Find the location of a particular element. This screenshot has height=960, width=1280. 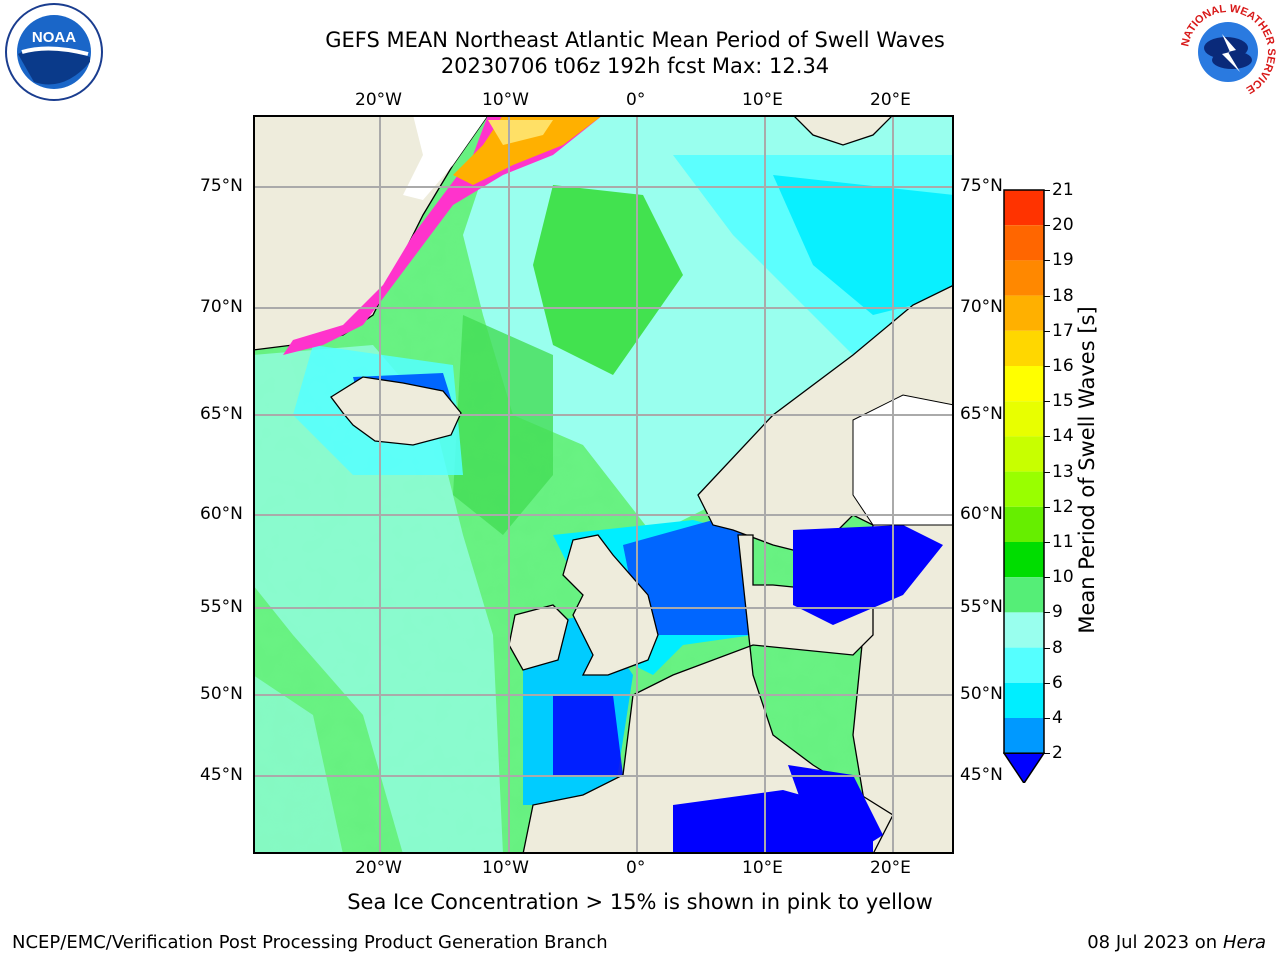

footer-date: 08 Jul 2023 on Hera is located at coordinates (1176, 942).